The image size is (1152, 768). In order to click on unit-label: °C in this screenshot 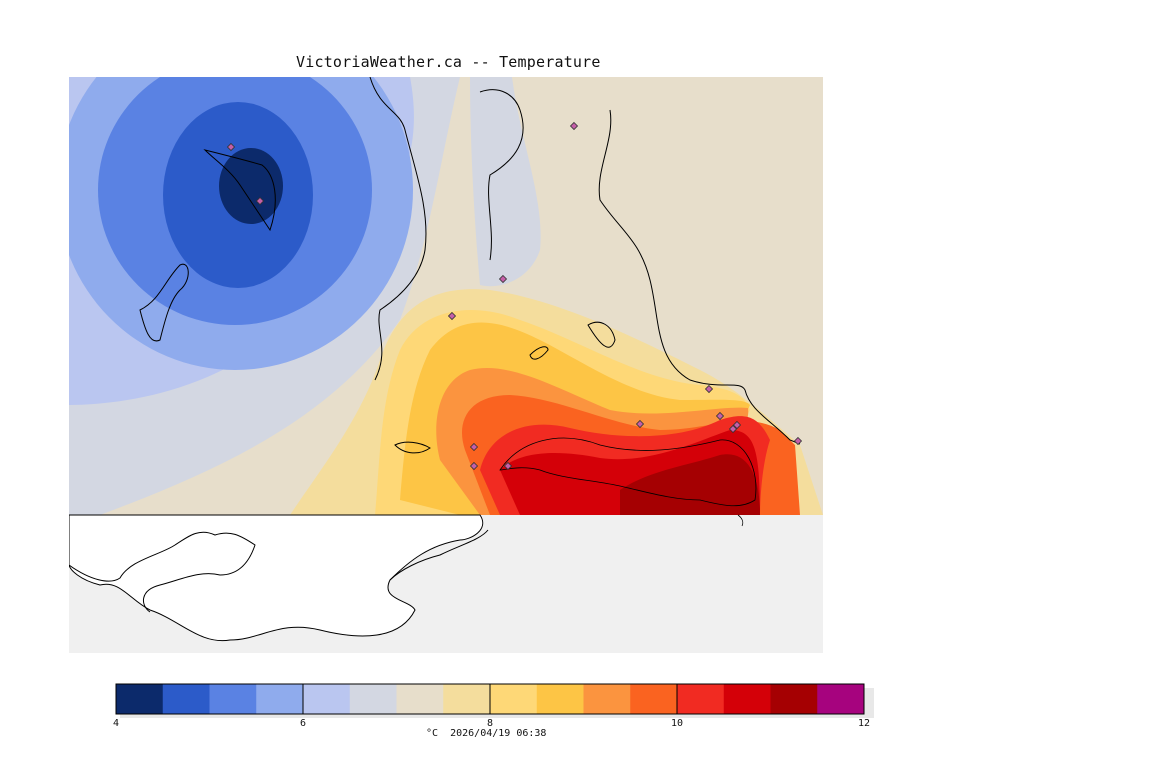, I will do `click(432, 733)`.